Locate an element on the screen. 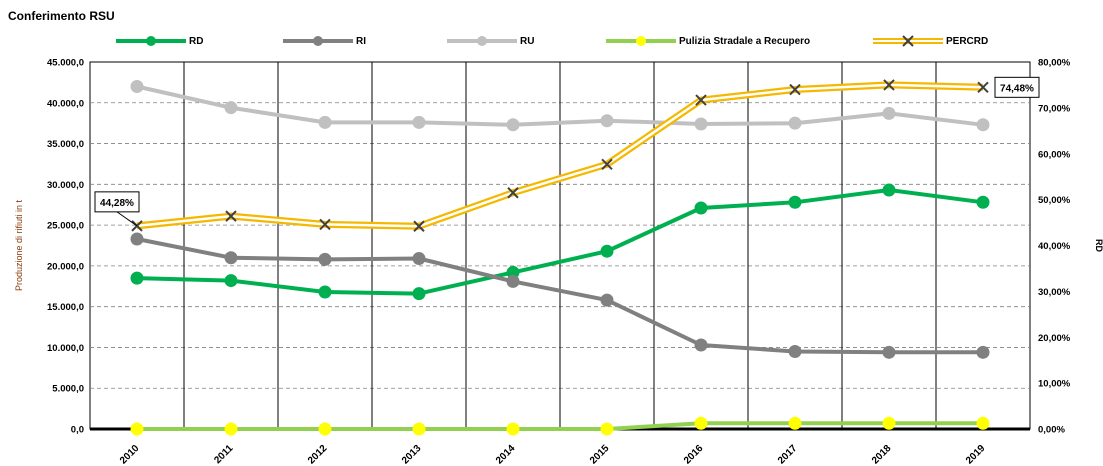 Image resolution: width=1103 pixels, height=466 pixels. legend-item-pulizia: Pulizia Stradale a Recupero is located at coordinates (708, 41).